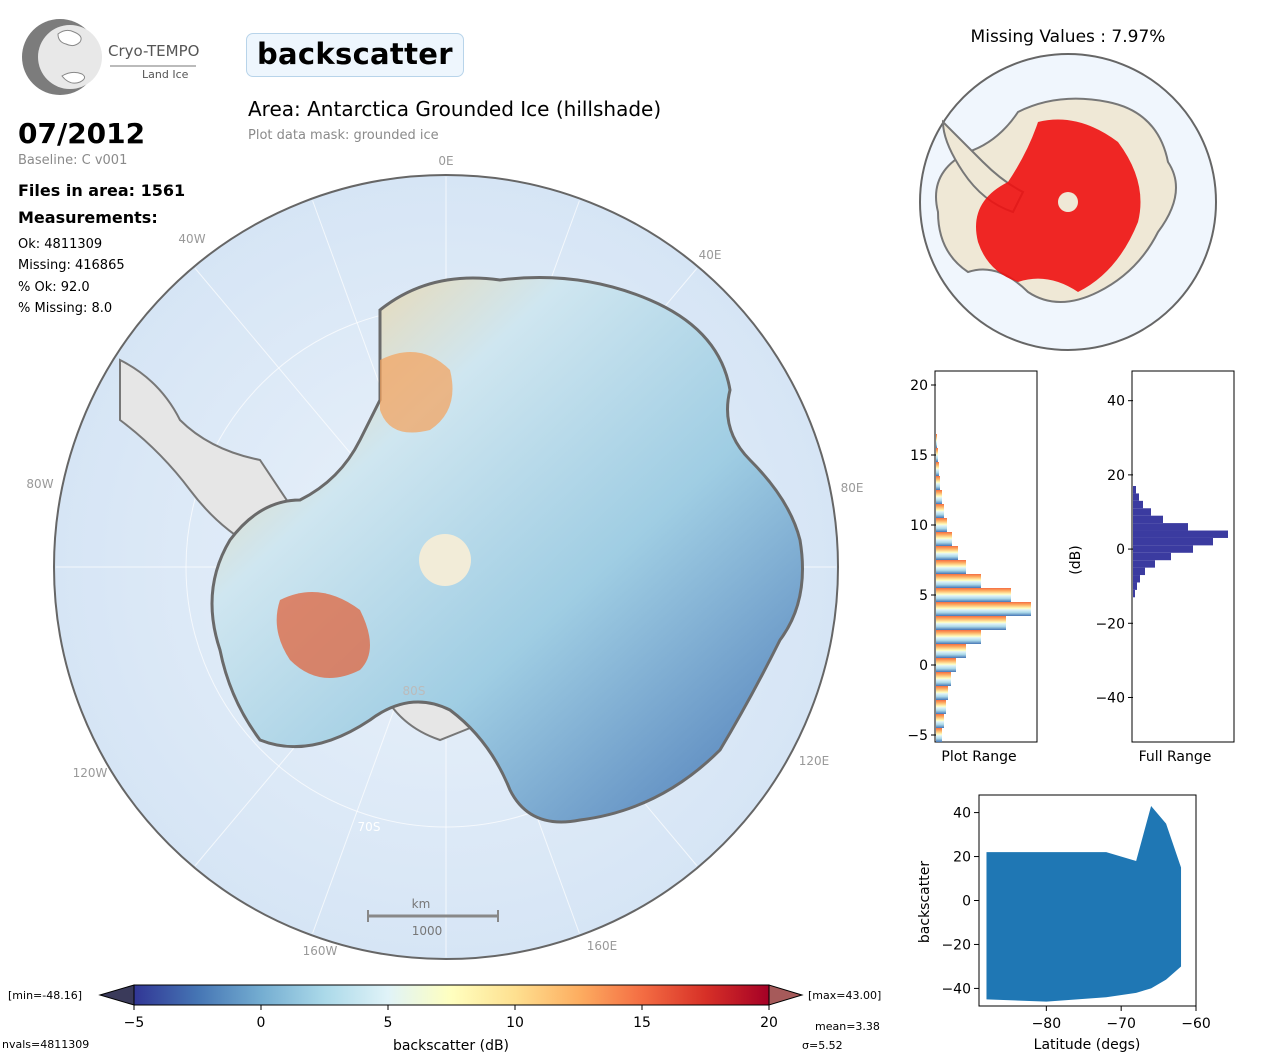  What do you see at coordinates (134, 1023) in the screenshot?
I see `colorbar-tick-label: −5` at bounding box center [134, 1023].